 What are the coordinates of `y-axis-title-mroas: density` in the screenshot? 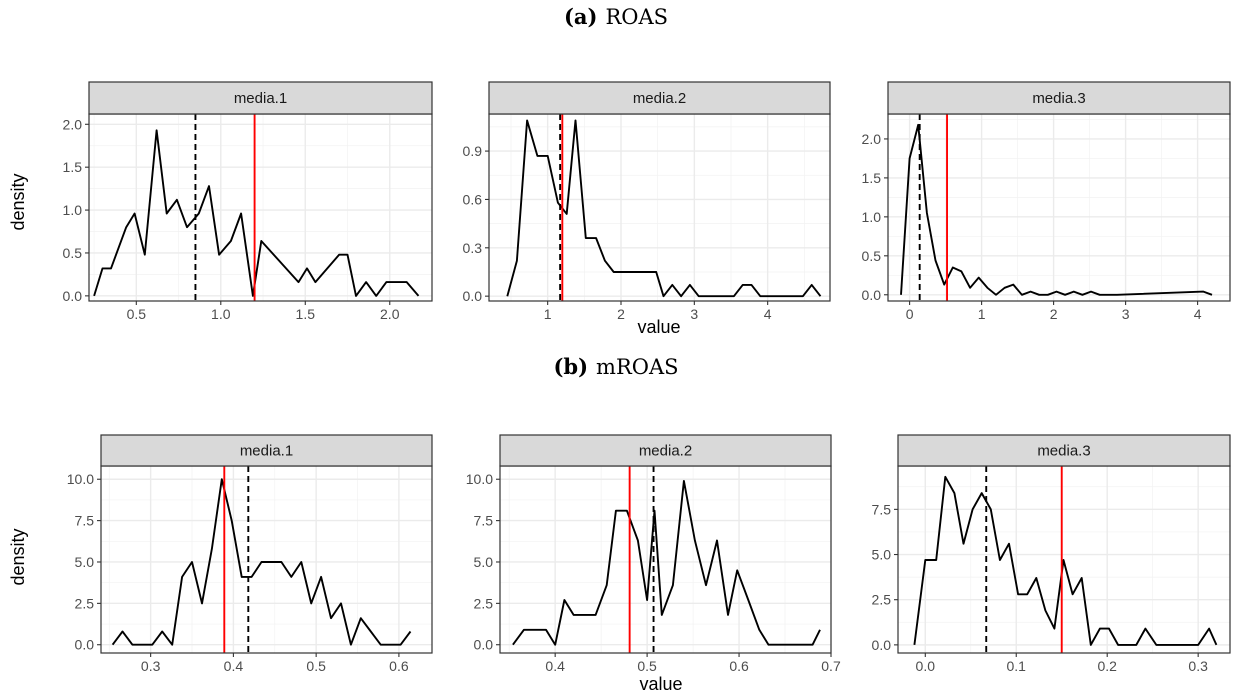 It's located at (18, 556).